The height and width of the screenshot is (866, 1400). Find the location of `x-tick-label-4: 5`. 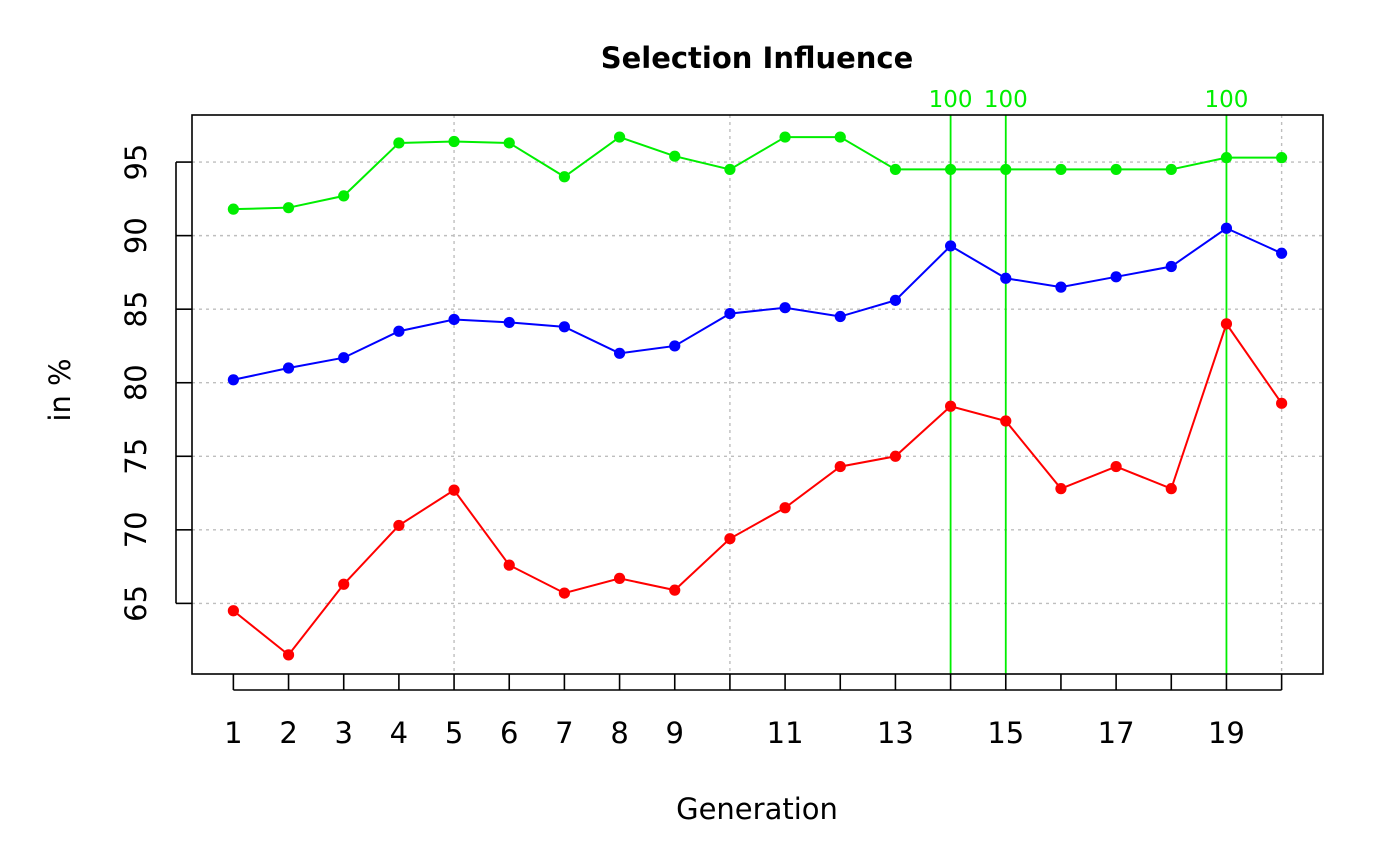

x-tick-label-4: 5 is located at coordinates (454, 733).